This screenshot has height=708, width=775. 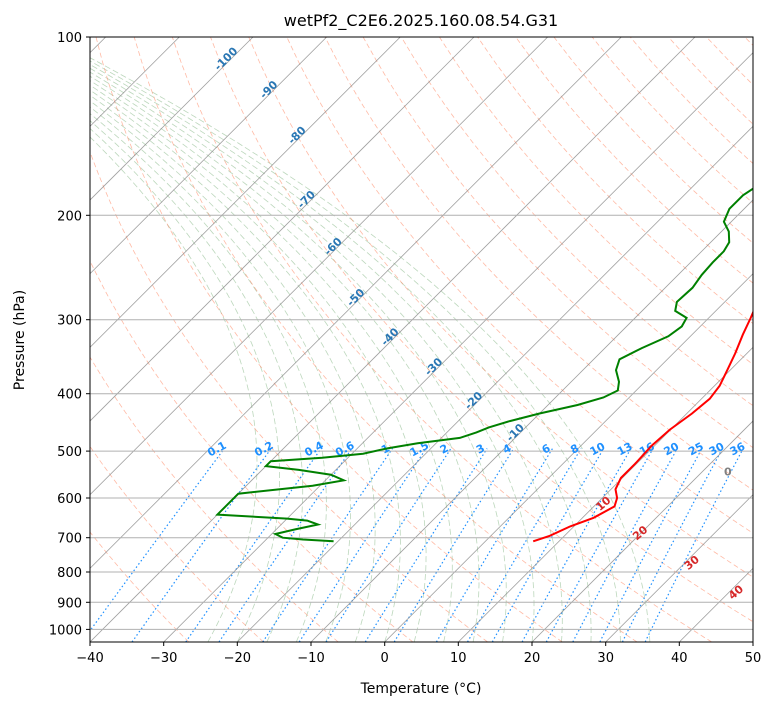 What do you see at coordinates (672, 449) in the screenshot?
I see `mixing-ratio-label: 20` at bounding box center [672, 449].